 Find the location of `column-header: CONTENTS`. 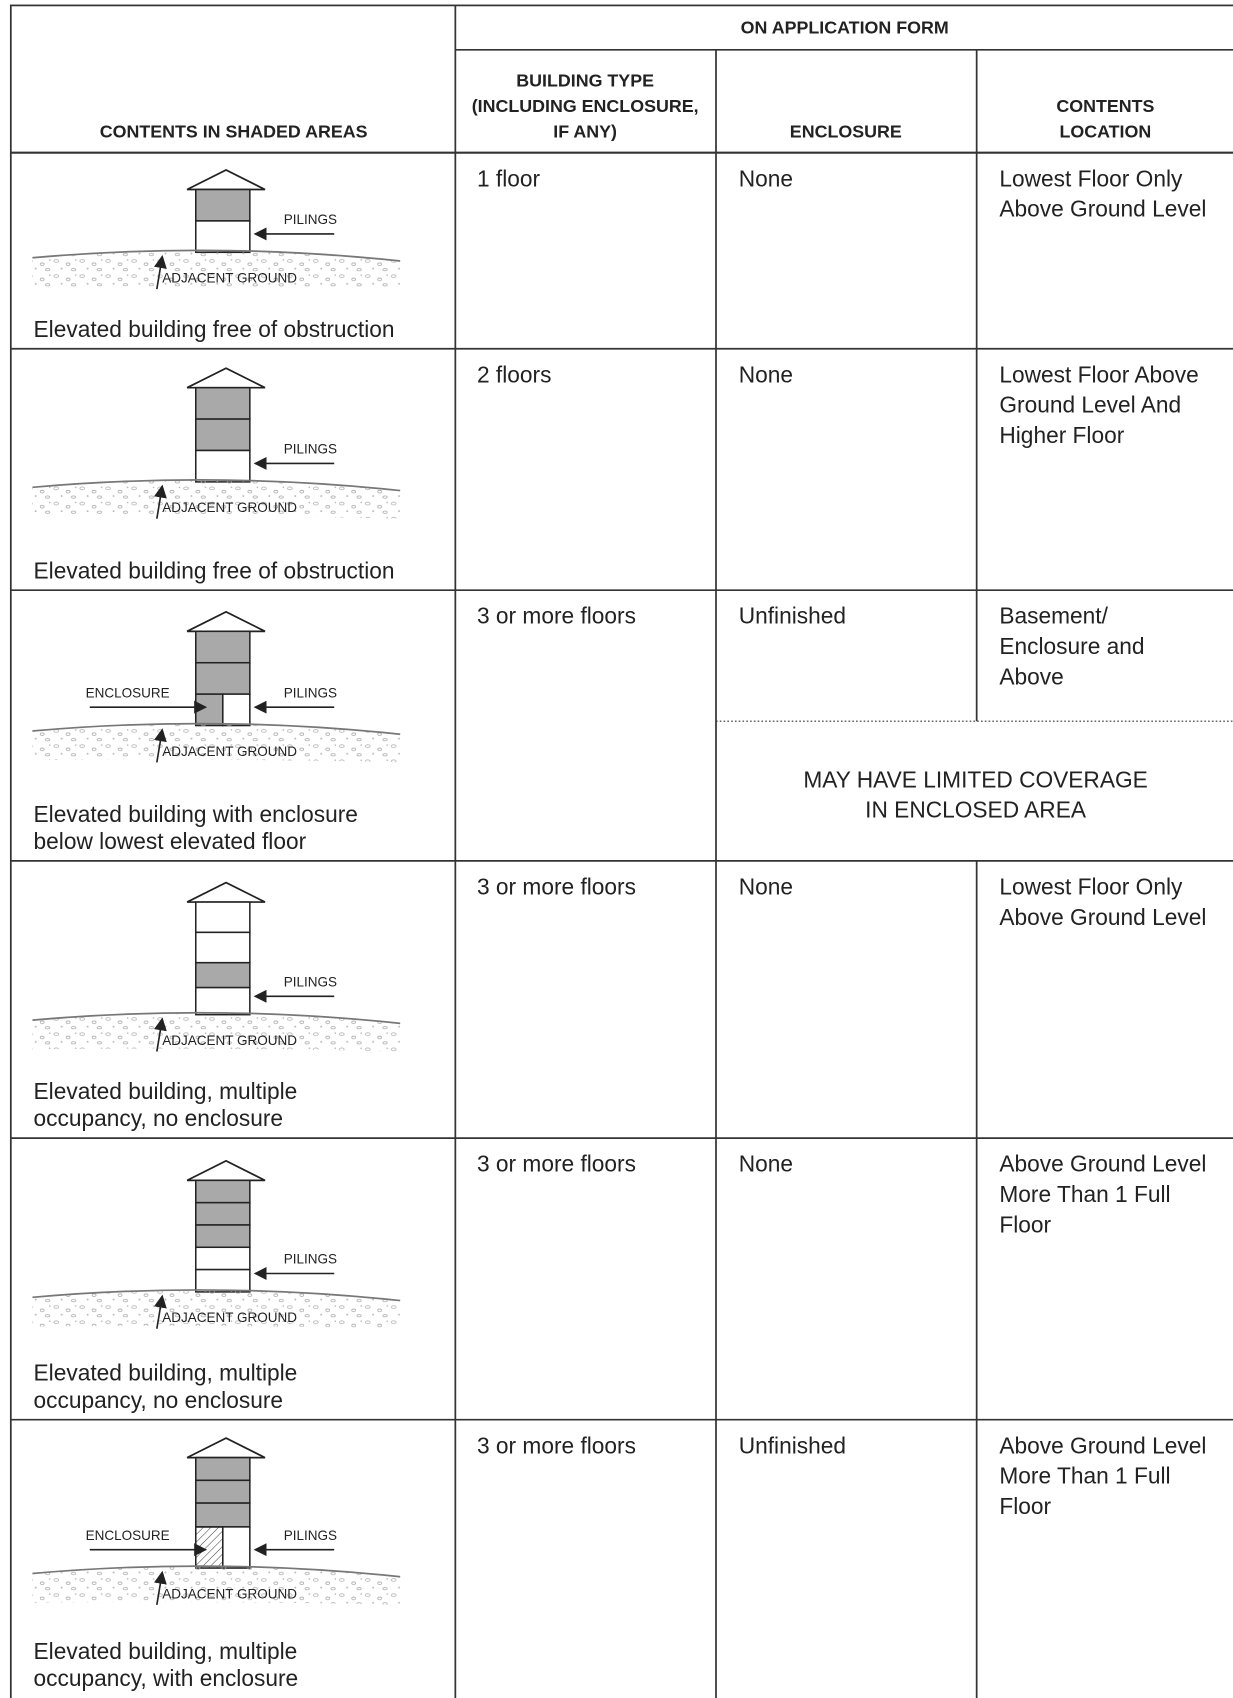

column-header: CONTENTS is located at coordinates (1105, 106).